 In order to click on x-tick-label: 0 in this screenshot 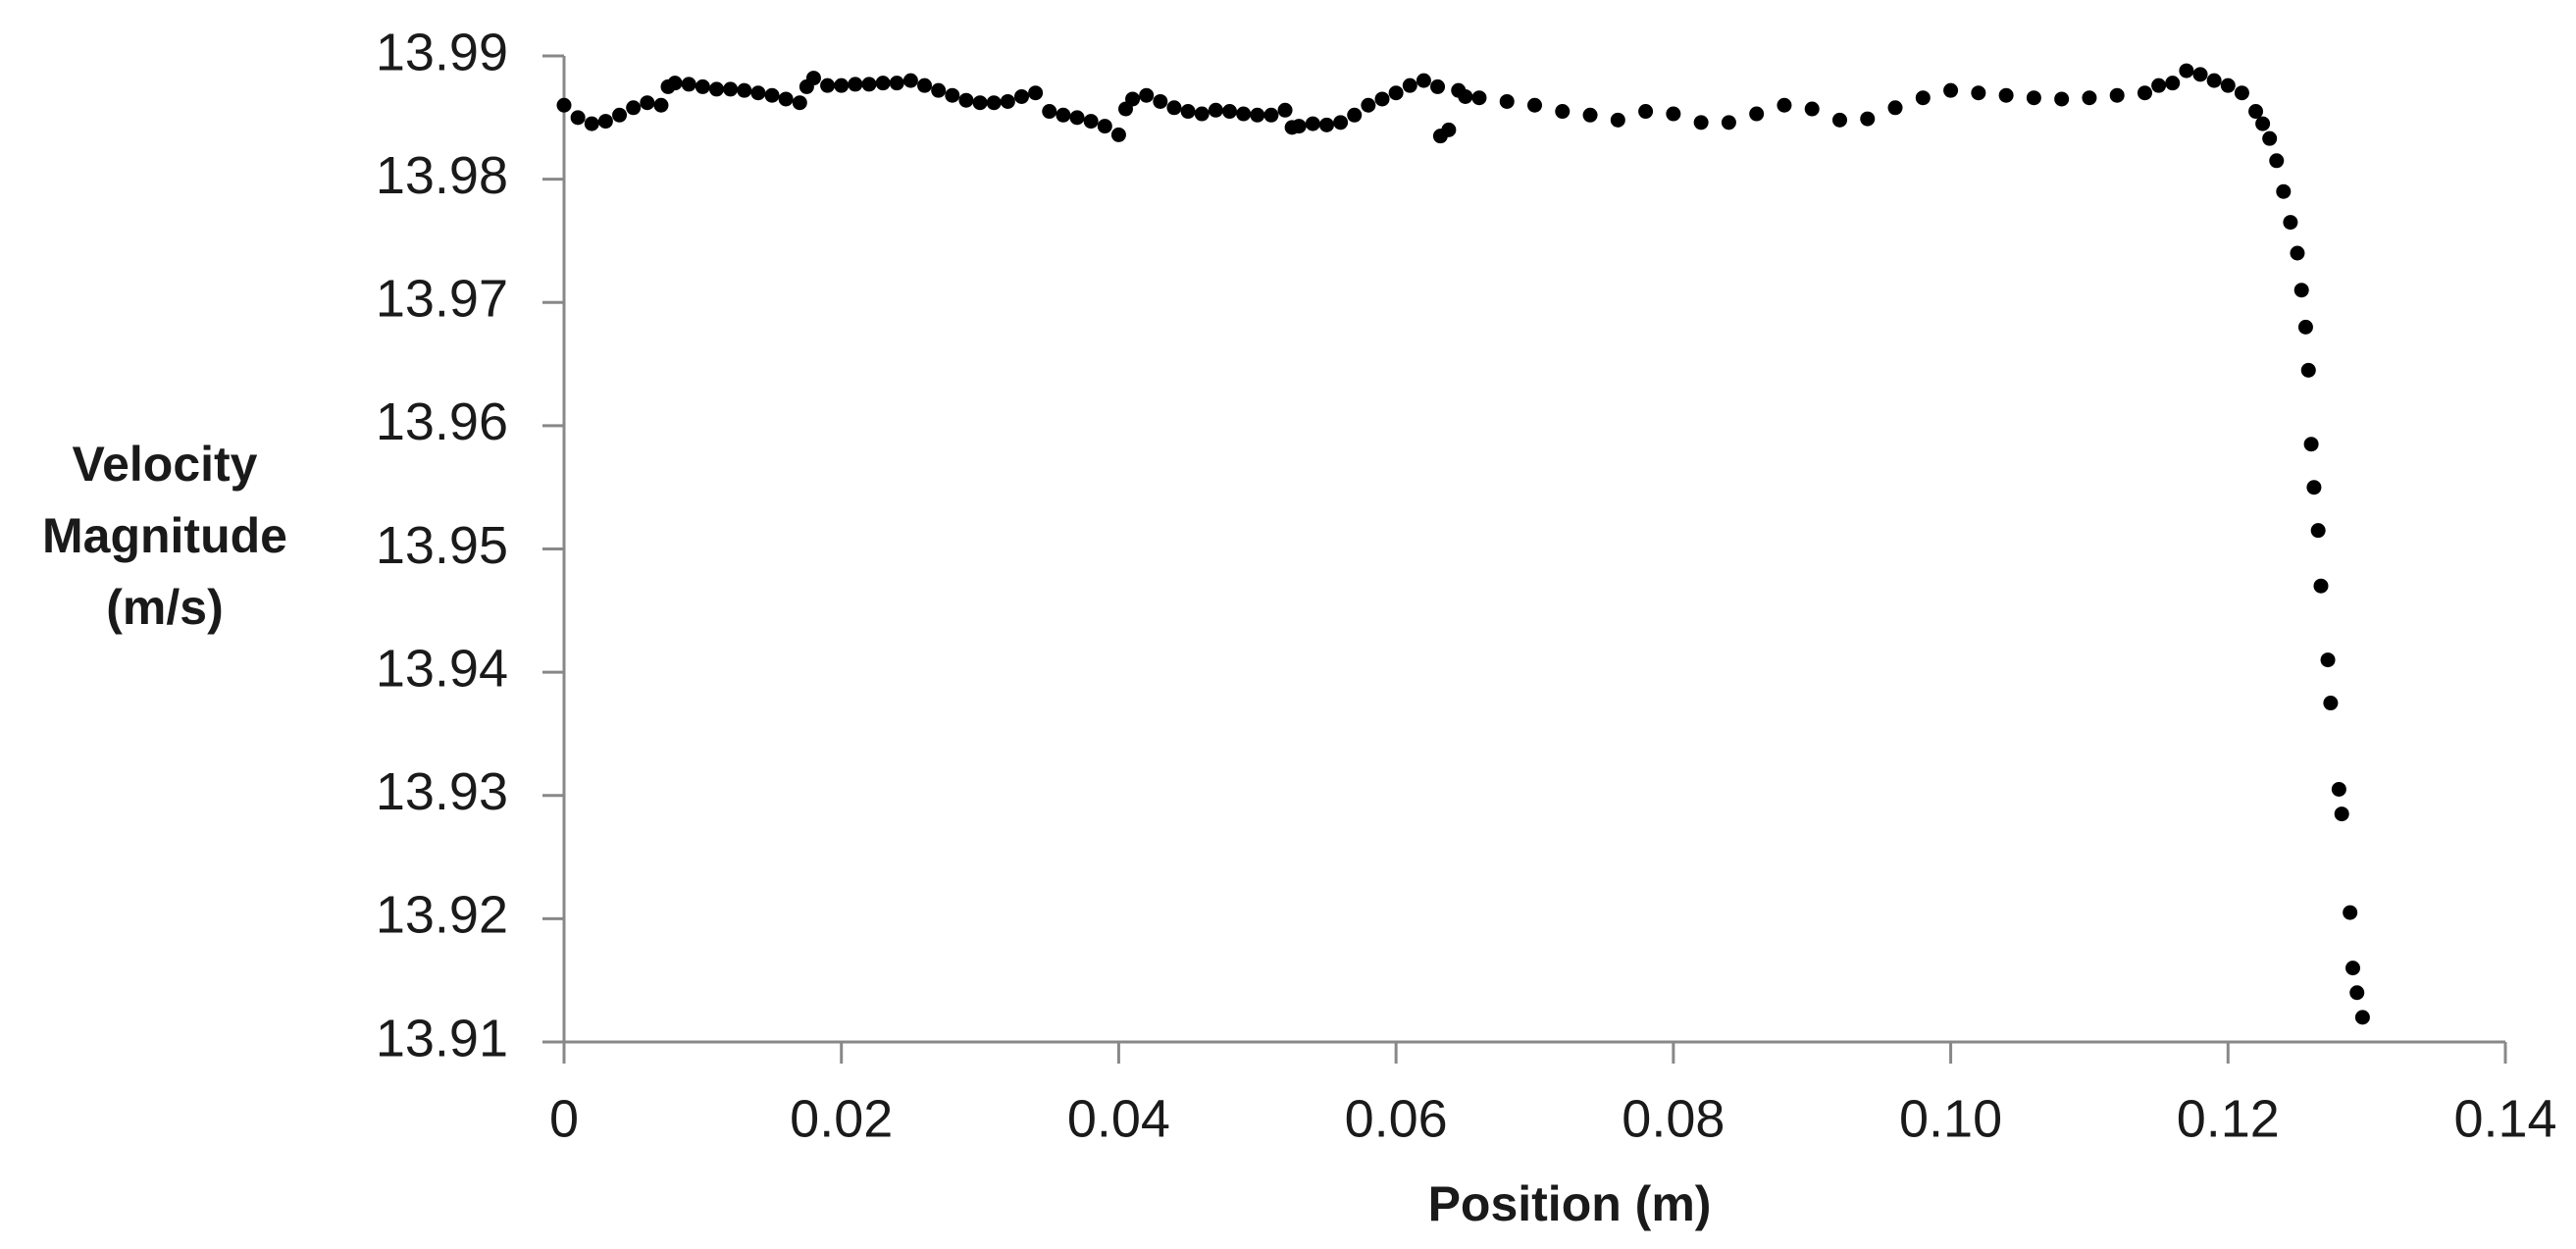, I will do `click(564, 1119)`.